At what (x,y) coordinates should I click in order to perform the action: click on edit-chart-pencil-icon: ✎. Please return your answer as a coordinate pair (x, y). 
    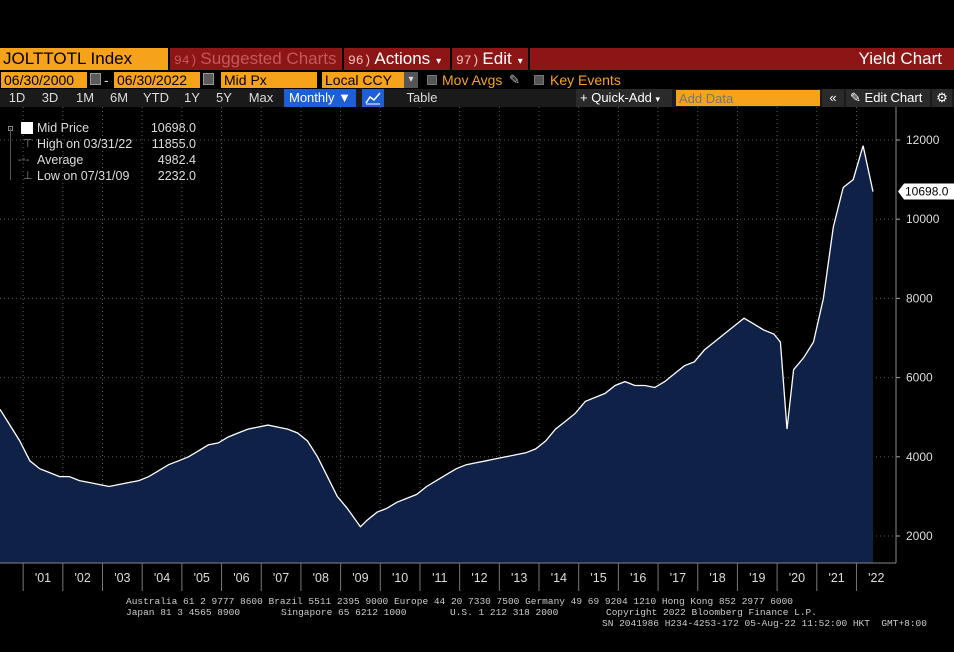
    Looking at the image, I should click on (855, 97).